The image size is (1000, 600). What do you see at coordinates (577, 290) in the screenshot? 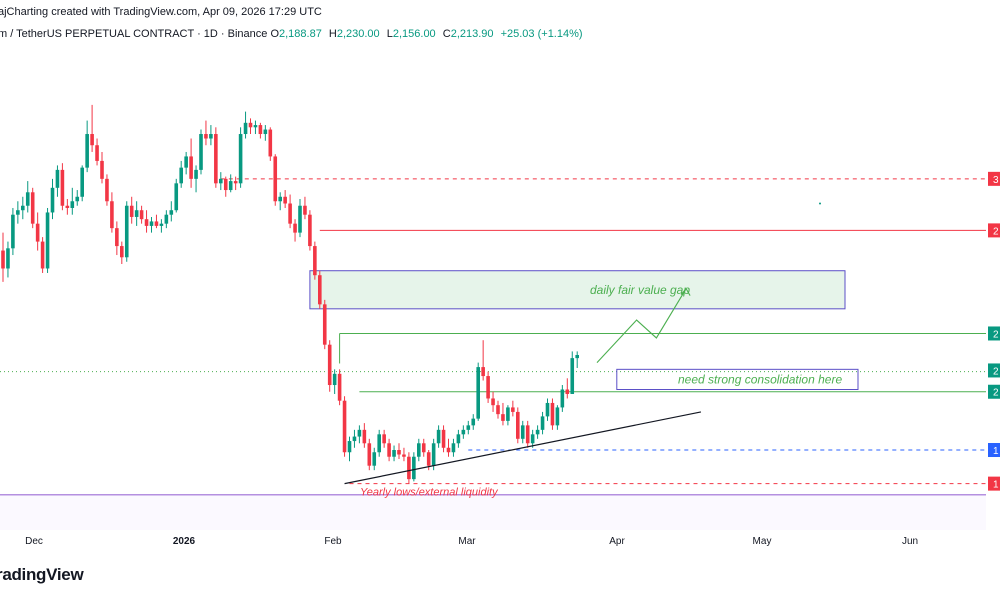
I see `fair-value-gap-box` at bounding box center [577, 290].